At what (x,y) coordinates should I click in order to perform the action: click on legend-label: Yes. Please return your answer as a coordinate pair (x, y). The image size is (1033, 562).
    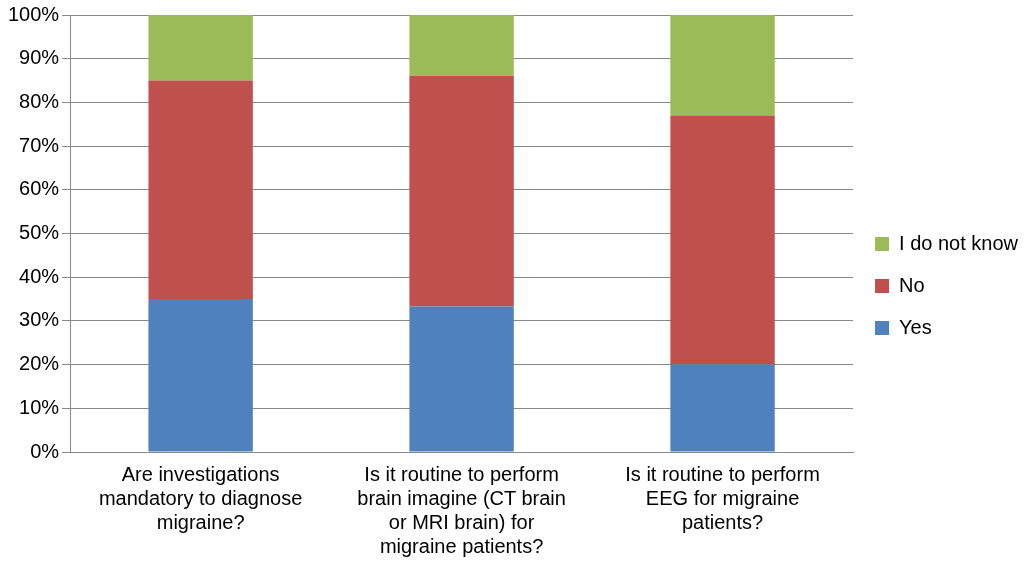
    Looking at the image, I should click on (915, 326).